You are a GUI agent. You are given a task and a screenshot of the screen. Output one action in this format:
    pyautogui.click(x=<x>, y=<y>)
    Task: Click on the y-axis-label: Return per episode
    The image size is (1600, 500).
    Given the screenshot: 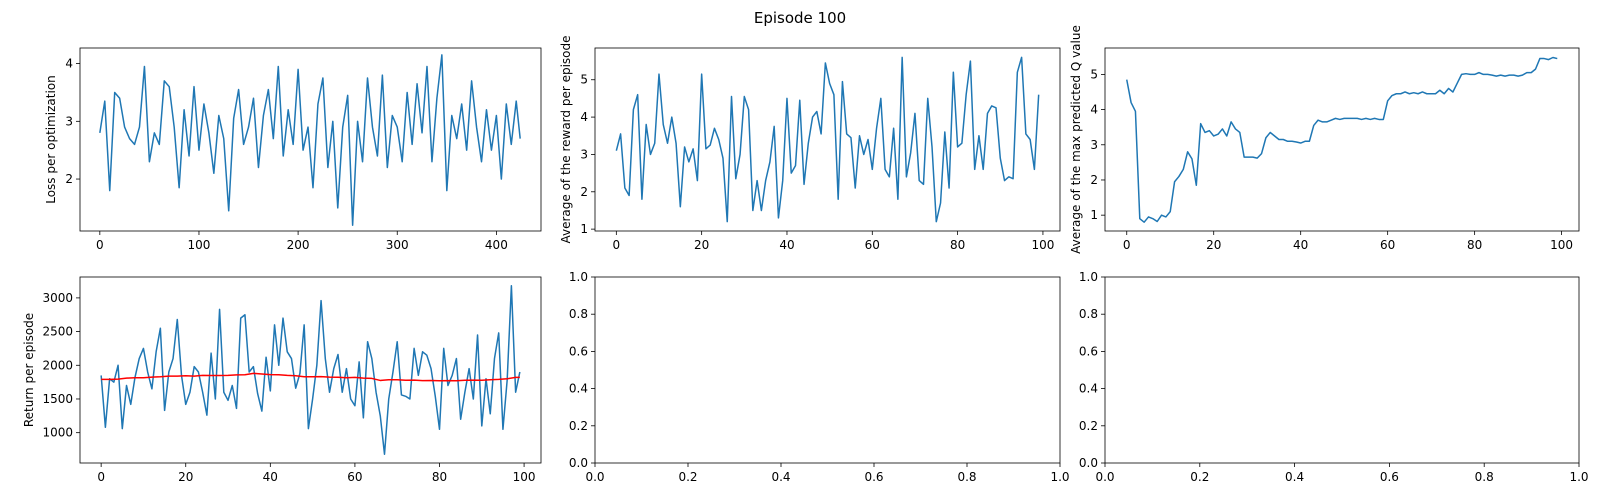 What is the action you would take?
    pyautogui.click(x=29, y=370)
    